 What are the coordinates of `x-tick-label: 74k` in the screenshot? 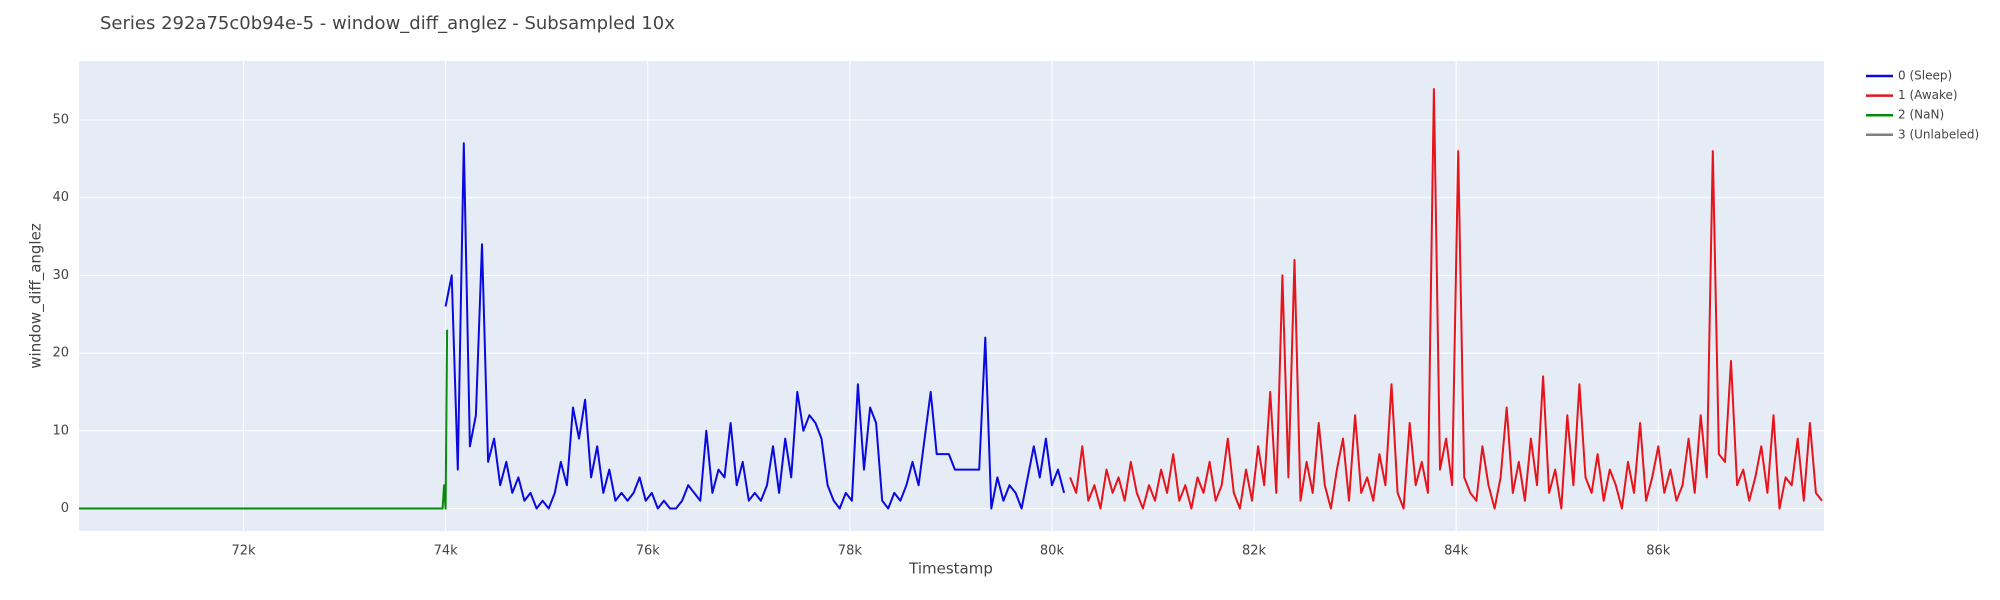 It's located at (446, 551).